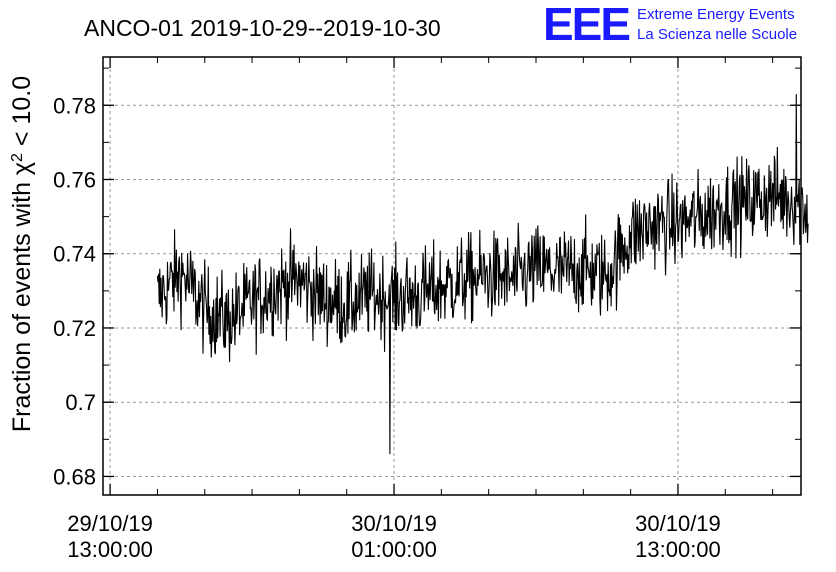 This screenshot has width=836, height=572. Describe the element at coordinates (74, 476) in the screenshot. I see `y-tick-label: 0.68` at that location.